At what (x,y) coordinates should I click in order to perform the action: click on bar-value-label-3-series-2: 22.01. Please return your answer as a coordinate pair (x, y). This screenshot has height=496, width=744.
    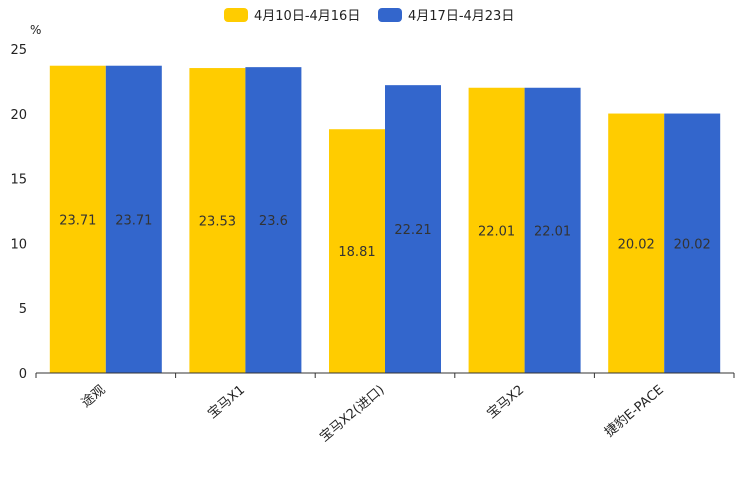
    Looking at the image, I should click on (552, 231).